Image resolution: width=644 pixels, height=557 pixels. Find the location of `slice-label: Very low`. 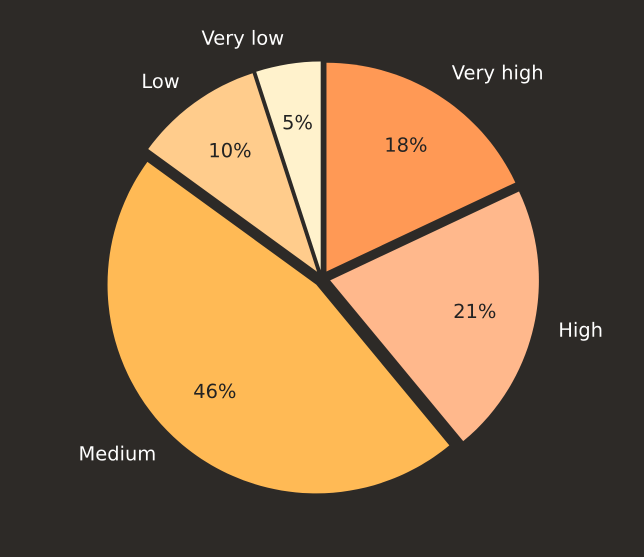

slice-label: Very low is located at coordinates (243, 39).